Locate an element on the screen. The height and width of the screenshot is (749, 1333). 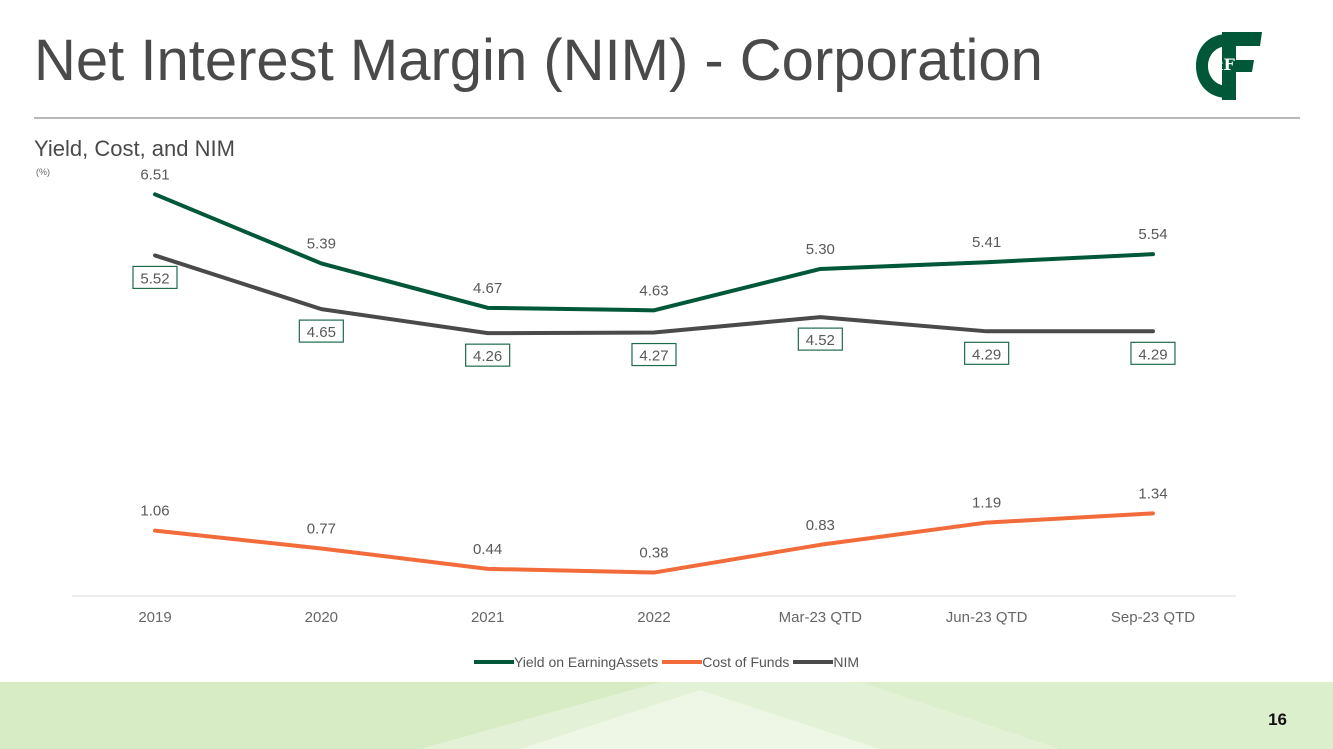
chart-legend: Yield on EarningAssets Cost of Funds NIM is located at coordinates (666, 662).